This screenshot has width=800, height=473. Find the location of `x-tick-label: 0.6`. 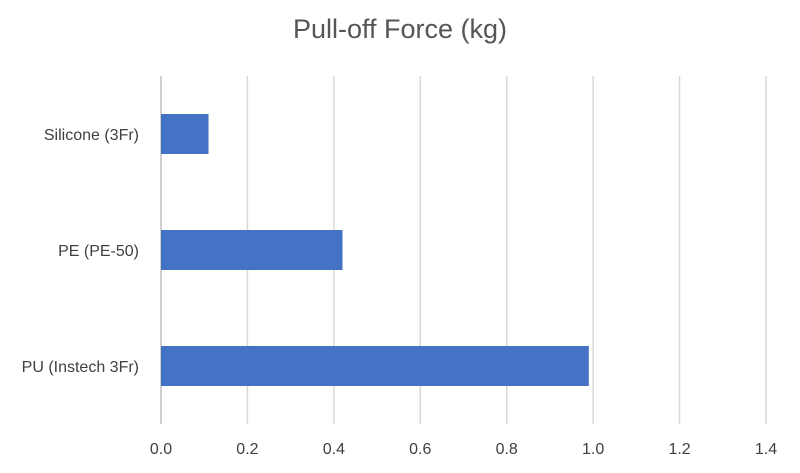

x-tick-label: 0.6 is located at coordinates (420, 449).